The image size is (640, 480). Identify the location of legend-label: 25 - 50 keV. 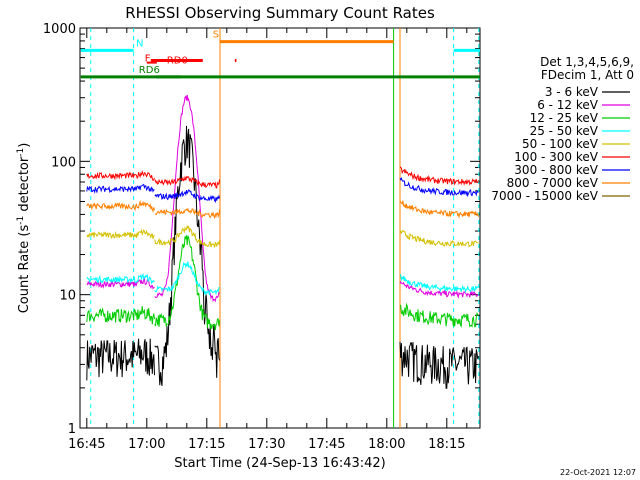
(564, 131).